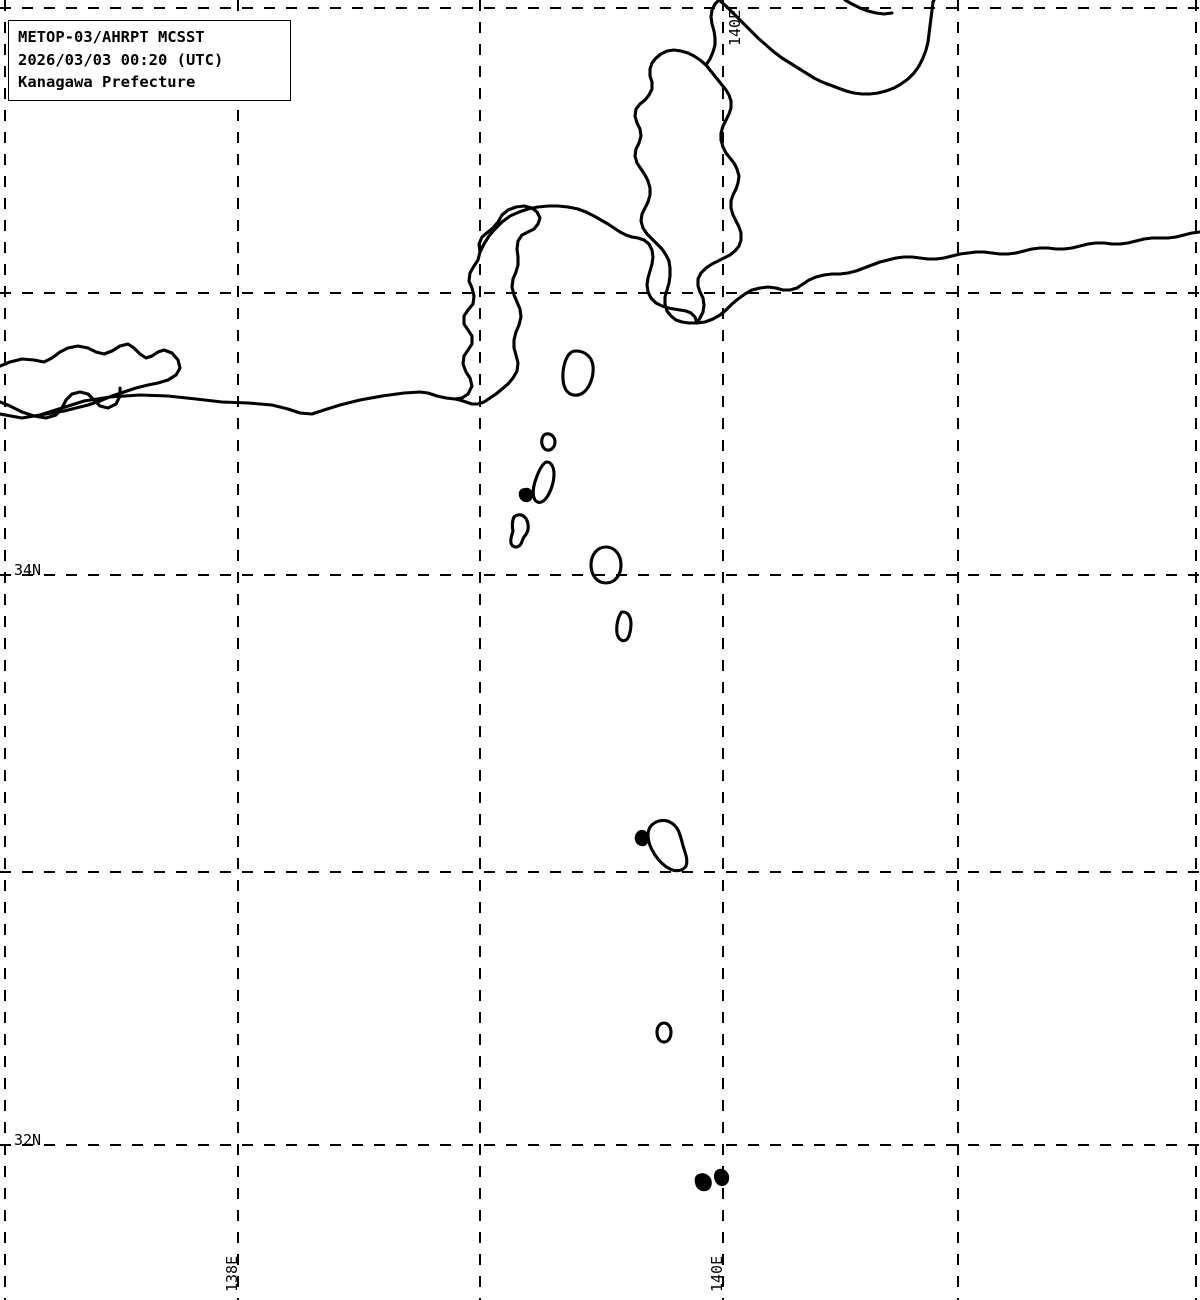 Image resolution: width=1200 pixels, height=1300 pixels. Describe the element at coordinates (232, 1273) in the screenshot. I see `lon-label-138e-bottom: 138E` at that location.